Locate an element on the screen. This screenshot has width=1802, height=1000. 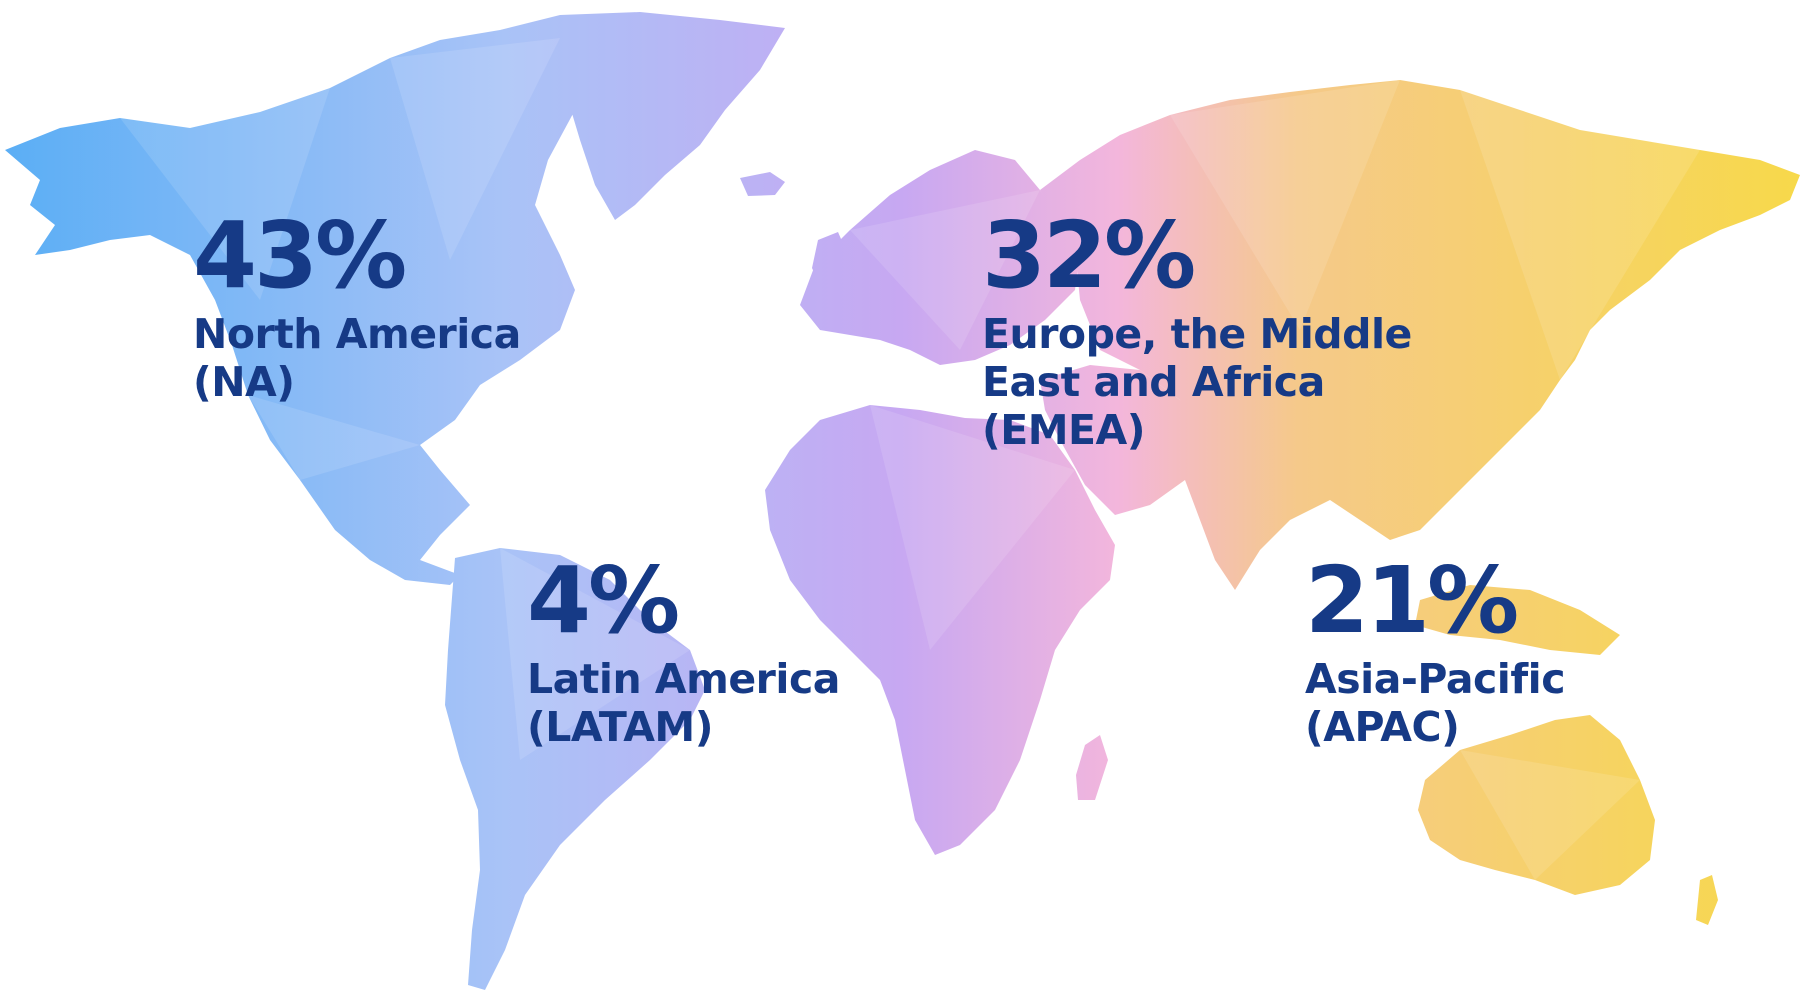
greenland-landmass is located at coordinates (642, 116).